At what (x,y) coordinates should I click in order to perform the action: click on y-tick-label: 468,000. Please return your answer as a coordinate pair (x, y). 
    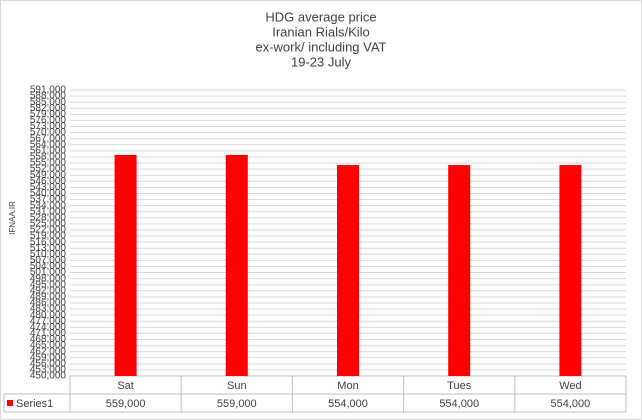
    Looking at the image, I should click on (48, 339).